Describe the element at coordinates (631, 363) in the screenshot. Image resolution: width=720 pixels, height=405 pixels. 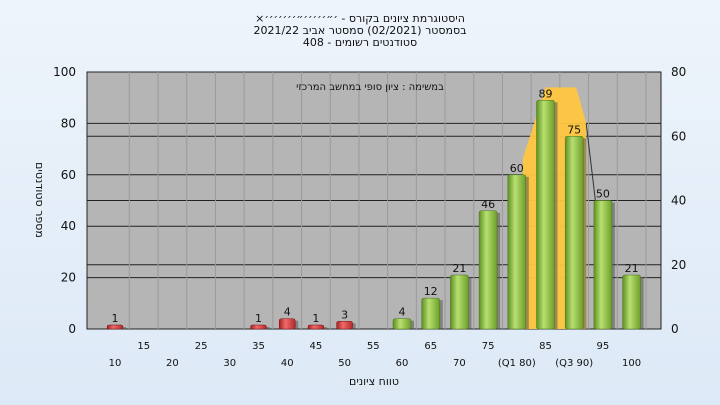
I see `x-tick-lower-9: 100` at that location.